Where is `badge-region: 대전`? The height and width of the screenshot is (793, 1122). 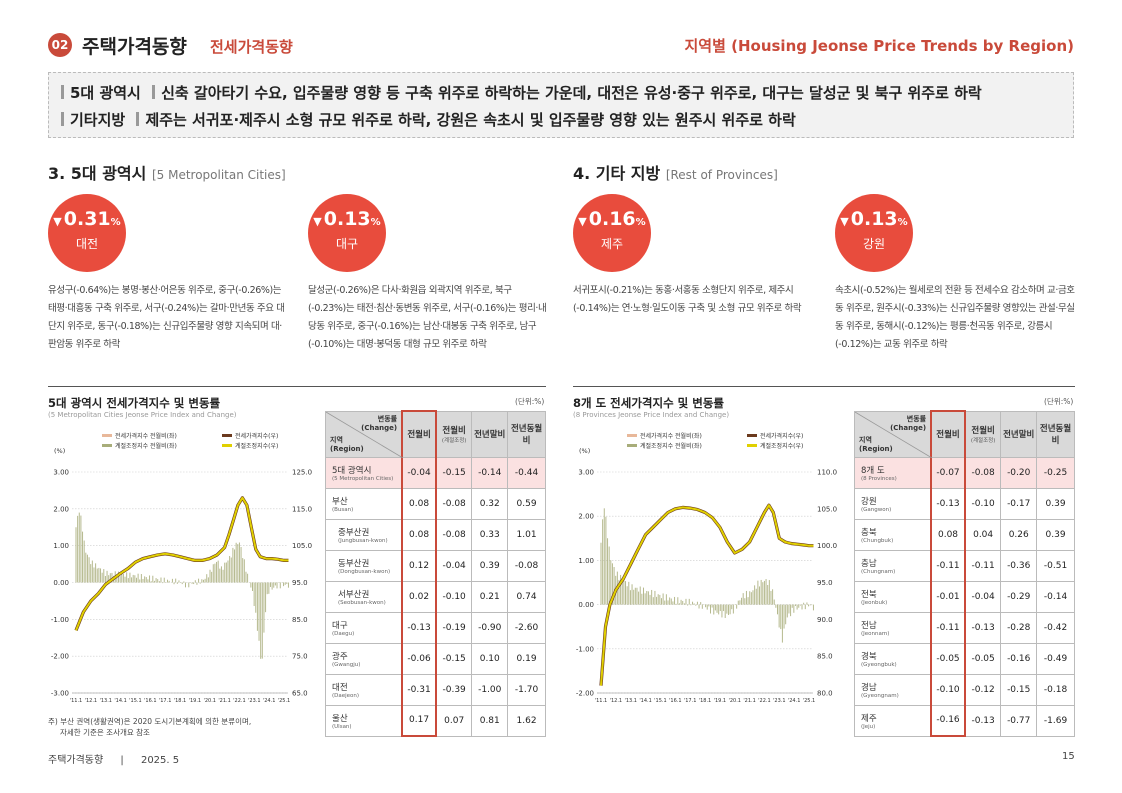
badge-region: 대전 is located at coordinates (87, 244).